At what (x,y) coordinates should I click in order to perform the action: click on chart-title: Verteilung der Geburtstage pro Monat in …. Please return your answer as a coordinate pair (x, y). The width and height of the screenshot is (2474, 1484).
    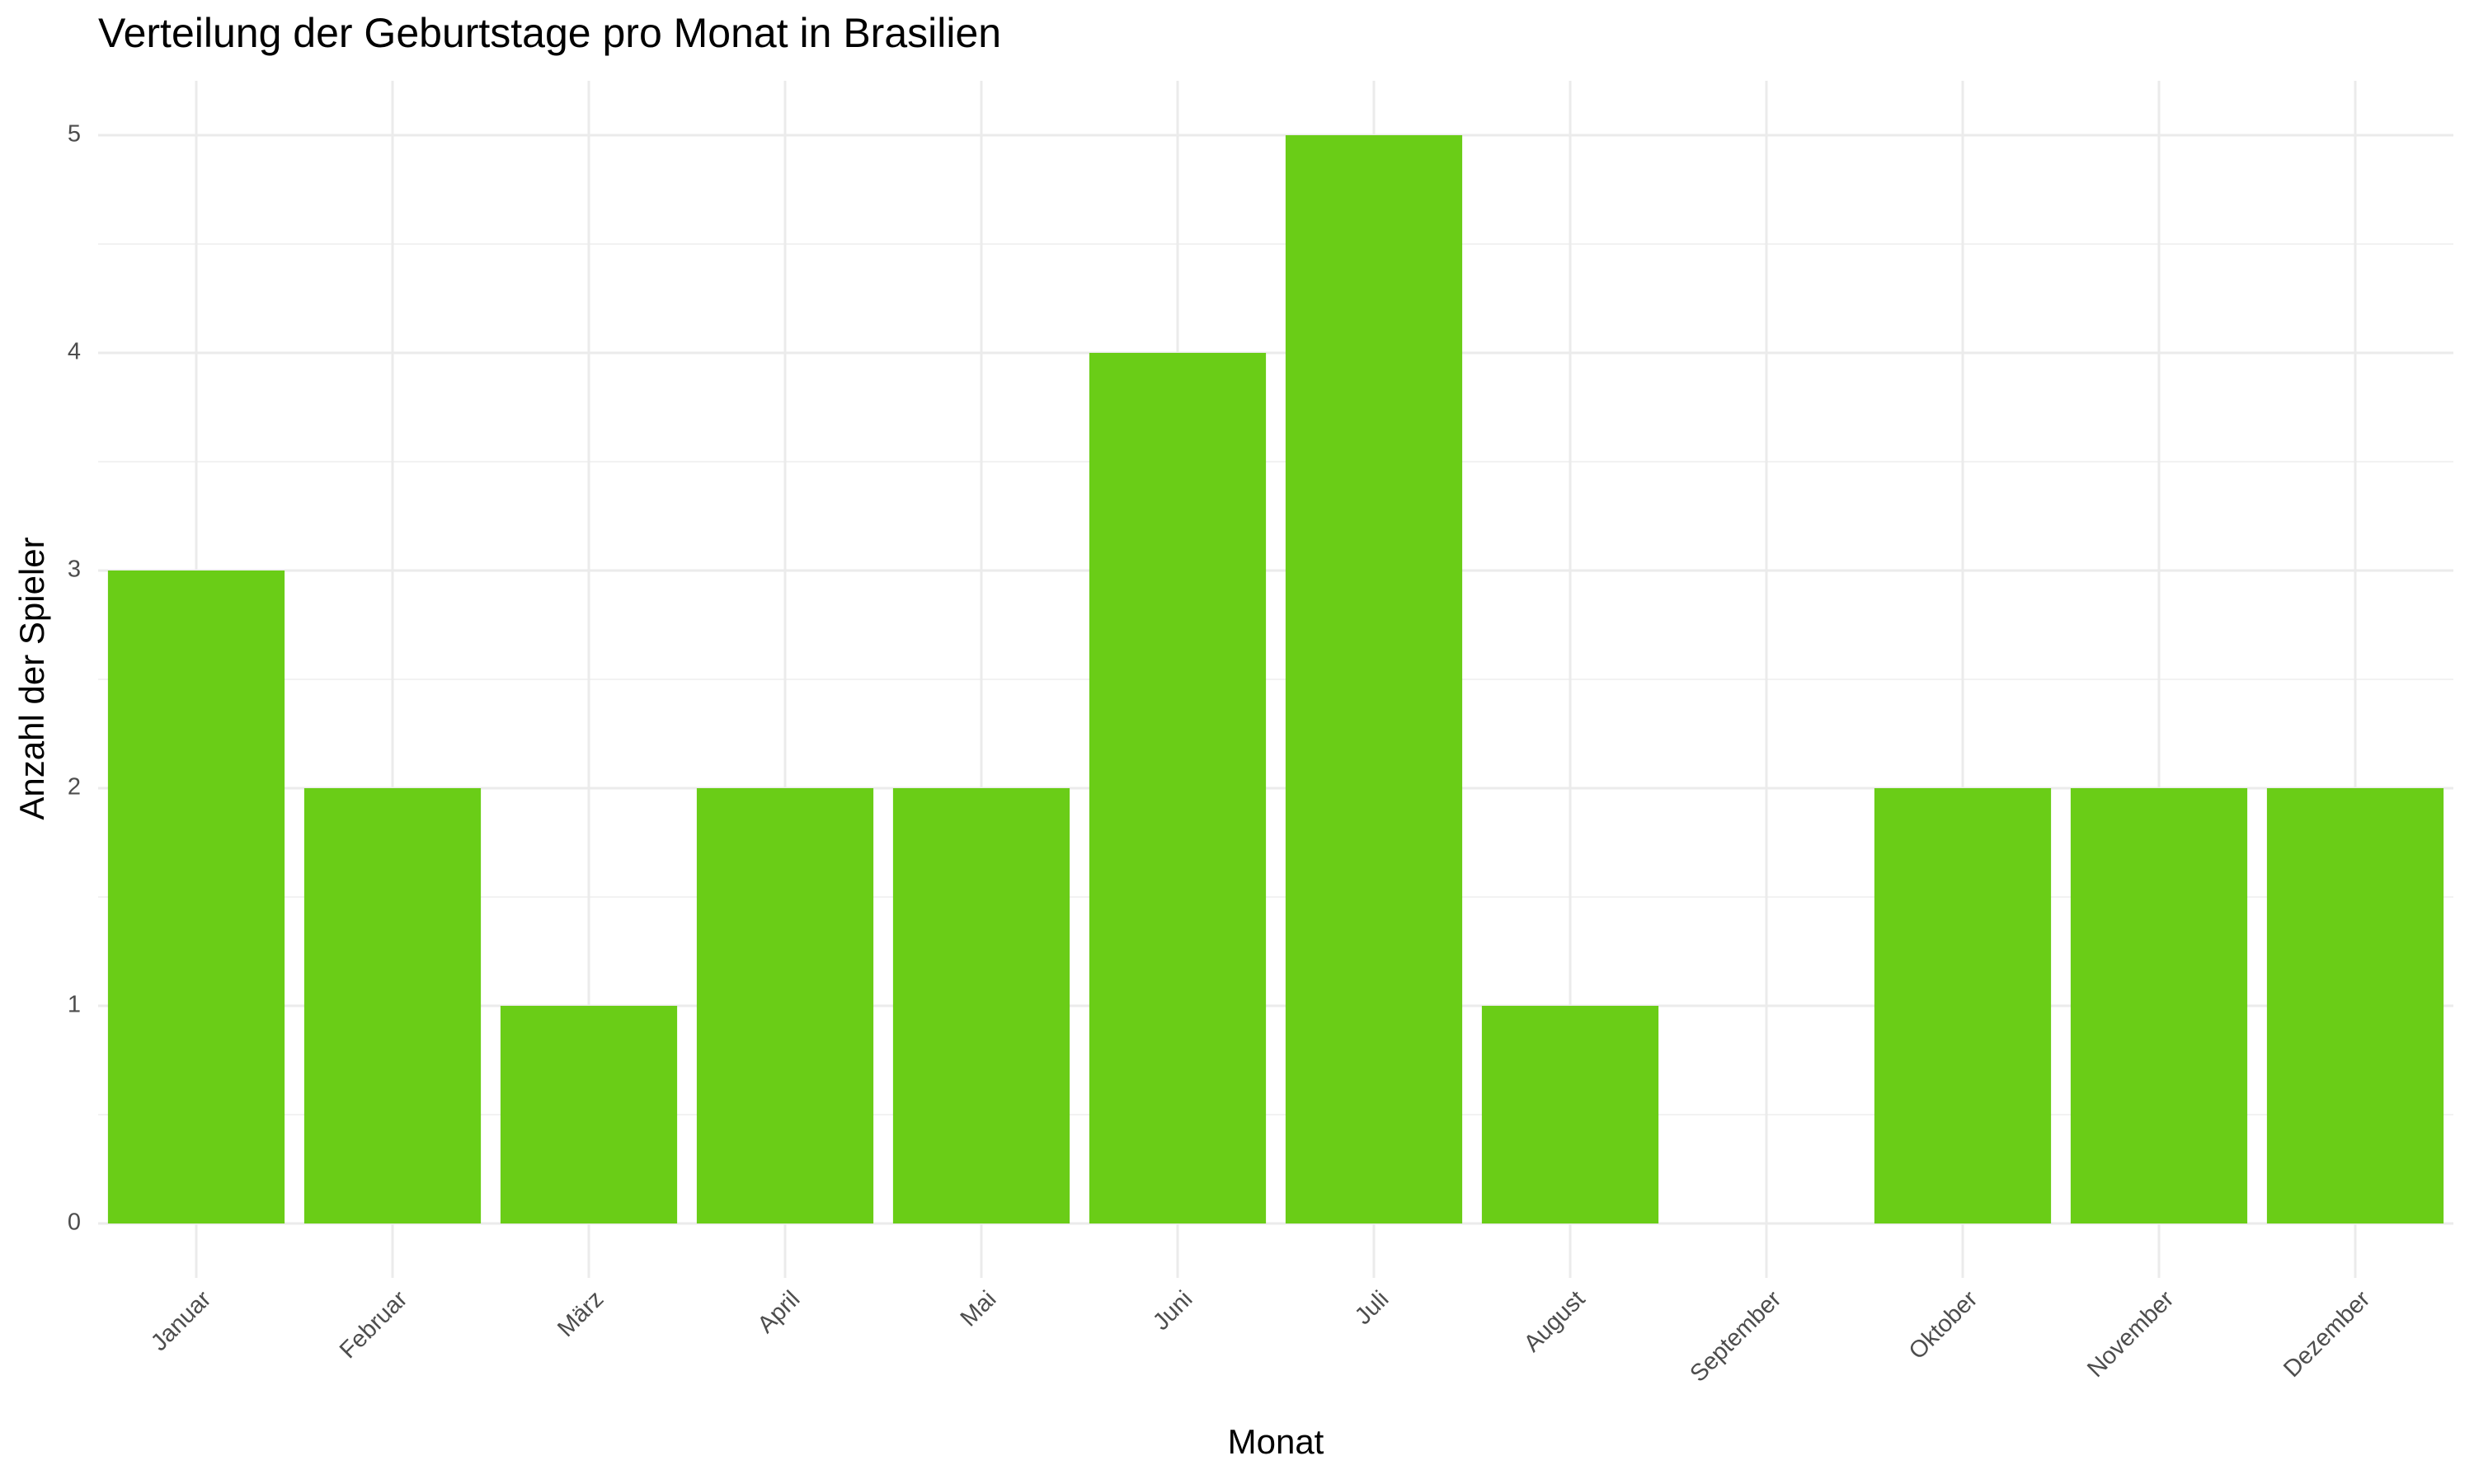
    Looking at the image, I should click on (549, 33).